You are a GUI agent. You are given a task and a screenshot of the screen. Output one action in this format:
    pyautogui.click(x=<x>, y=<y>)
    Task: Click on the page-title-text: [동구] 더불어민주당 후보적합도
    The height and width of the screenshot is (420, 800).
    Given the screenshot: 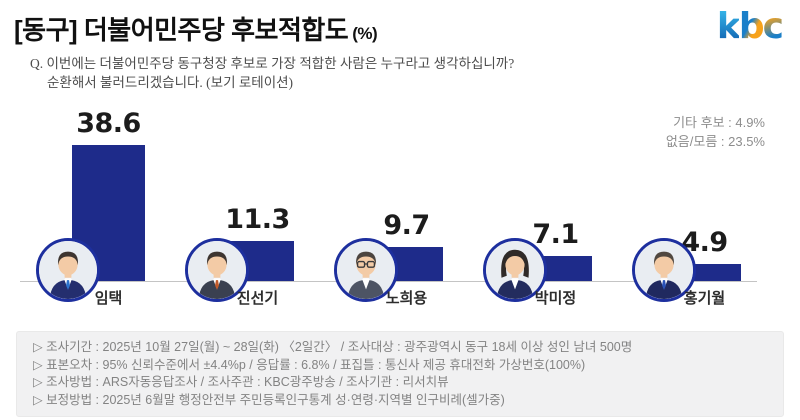 What is the action you would take?
    pyautogui.click(x=181, y=30)
    